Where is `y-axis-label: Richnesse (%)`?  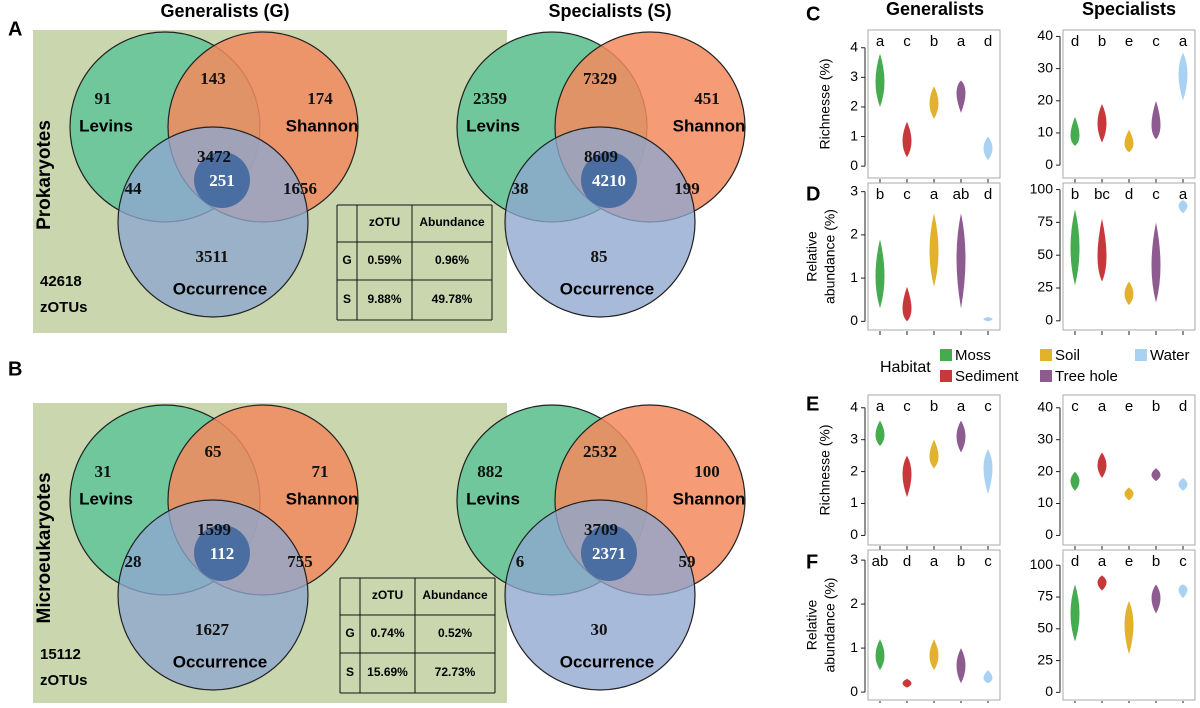 y-axis-label: Richnesse (%) is located at coordinates (825, 103).